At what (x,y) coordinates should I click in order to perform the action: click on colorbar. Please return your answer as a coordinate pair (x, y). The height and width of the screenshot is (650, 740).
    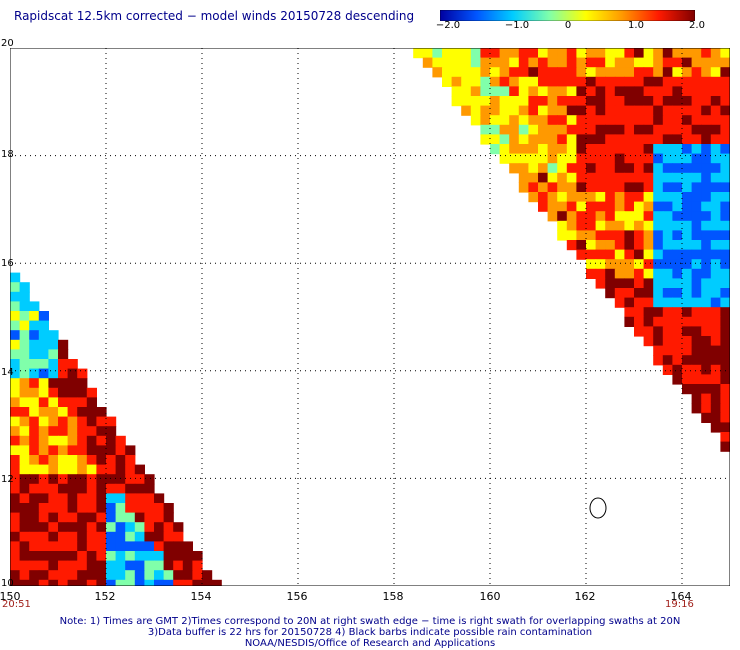
    Looking at the image, I should click on (567, 15).